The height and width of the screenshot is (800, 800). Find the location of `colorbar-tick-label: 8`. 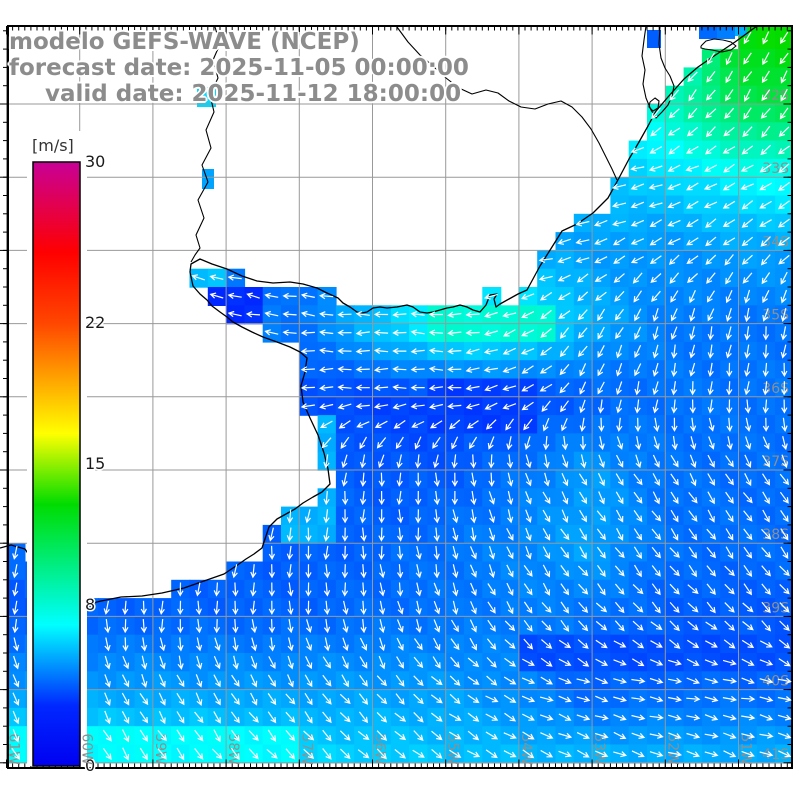

colorbar-tick-label: 8 is located at coordinates (90, 604).